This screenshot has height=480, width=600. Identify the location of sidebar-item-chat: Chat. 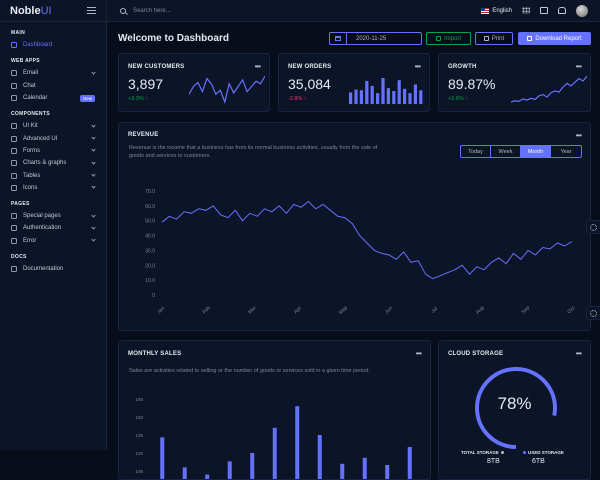
(53, 86).